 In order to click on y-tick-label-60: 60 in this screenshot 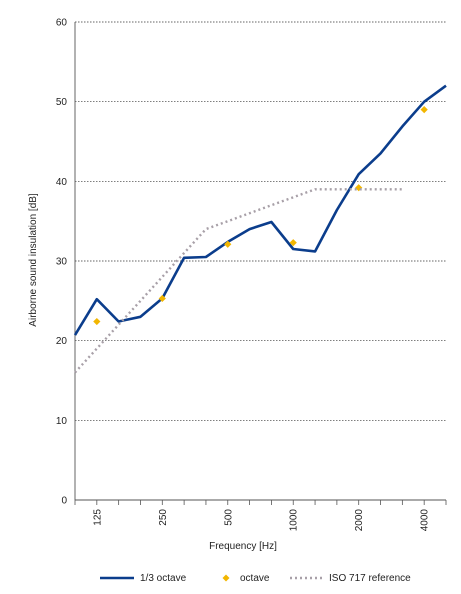, I will do `click(62, 23)`.